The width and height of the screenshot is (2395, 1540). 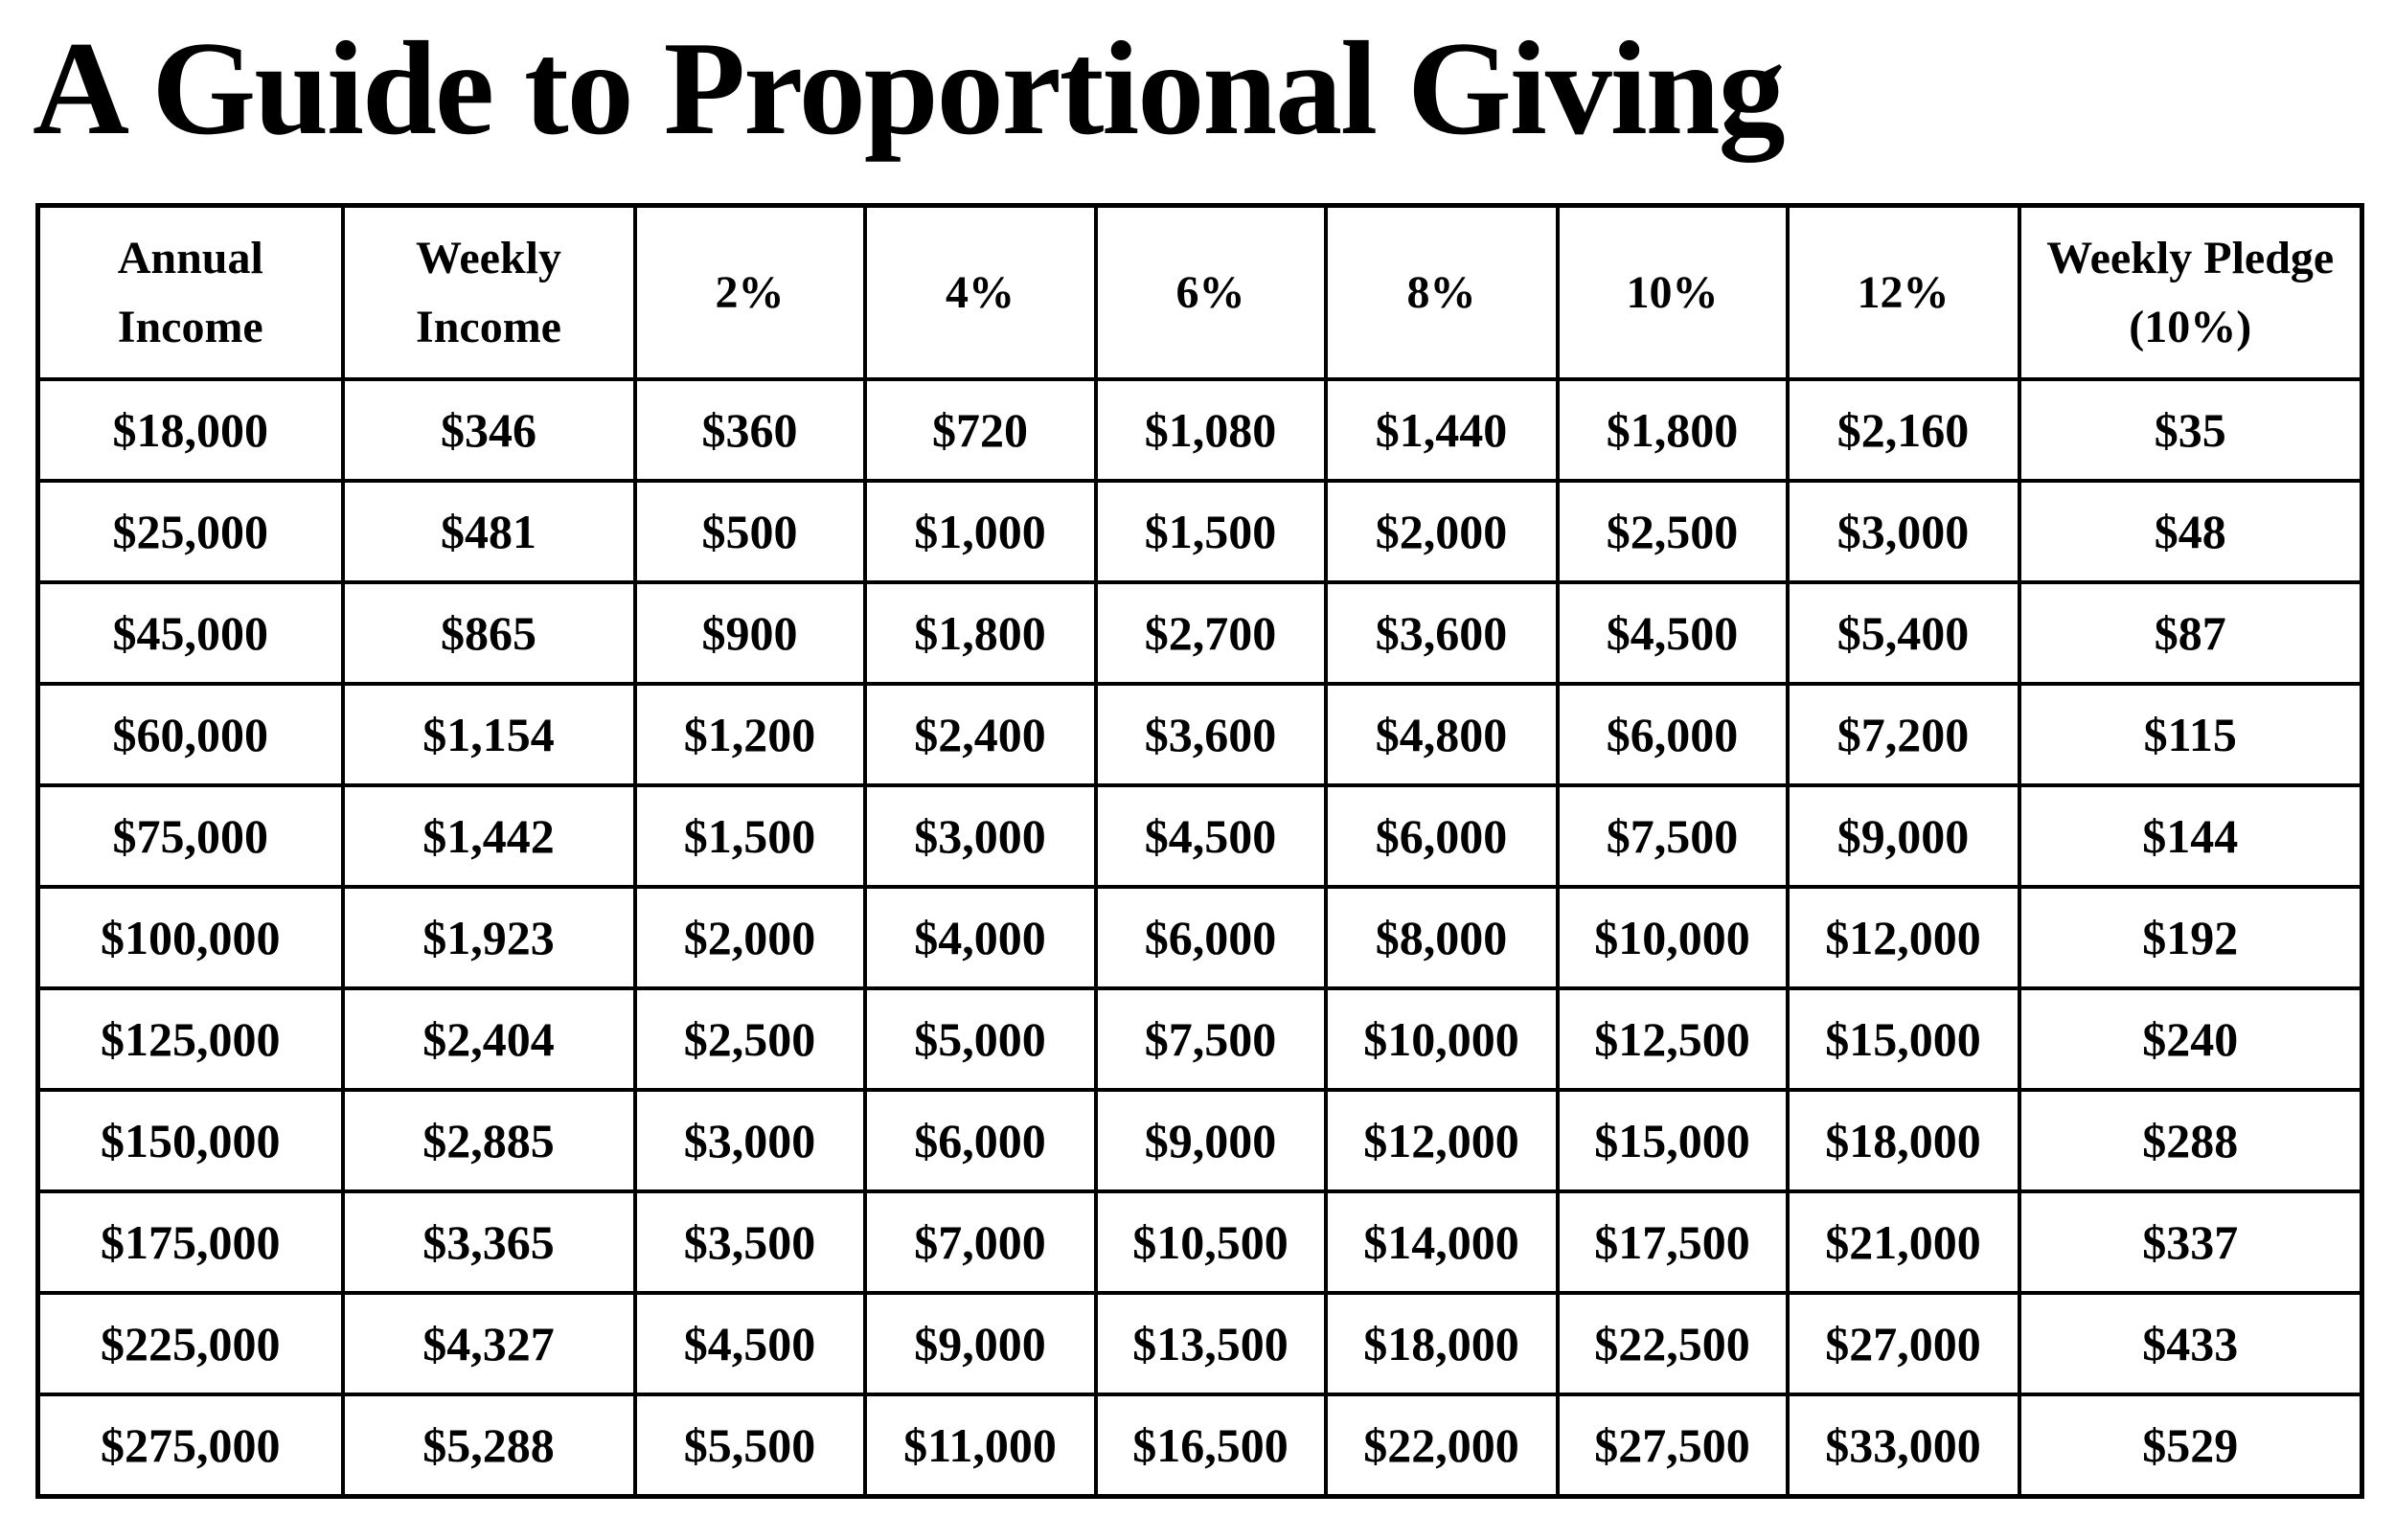 I want to click on table-cell: $865, so click(x=488, y=633).